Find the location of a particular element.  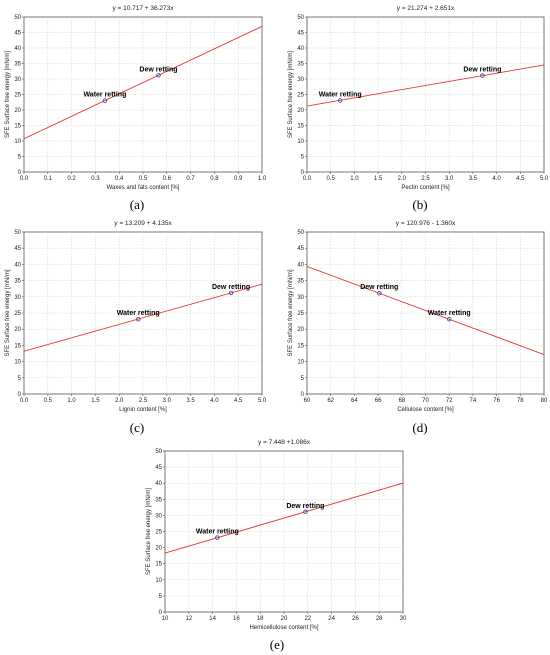

x-tick-label: 2.0 is located at coordinates (119, 401).